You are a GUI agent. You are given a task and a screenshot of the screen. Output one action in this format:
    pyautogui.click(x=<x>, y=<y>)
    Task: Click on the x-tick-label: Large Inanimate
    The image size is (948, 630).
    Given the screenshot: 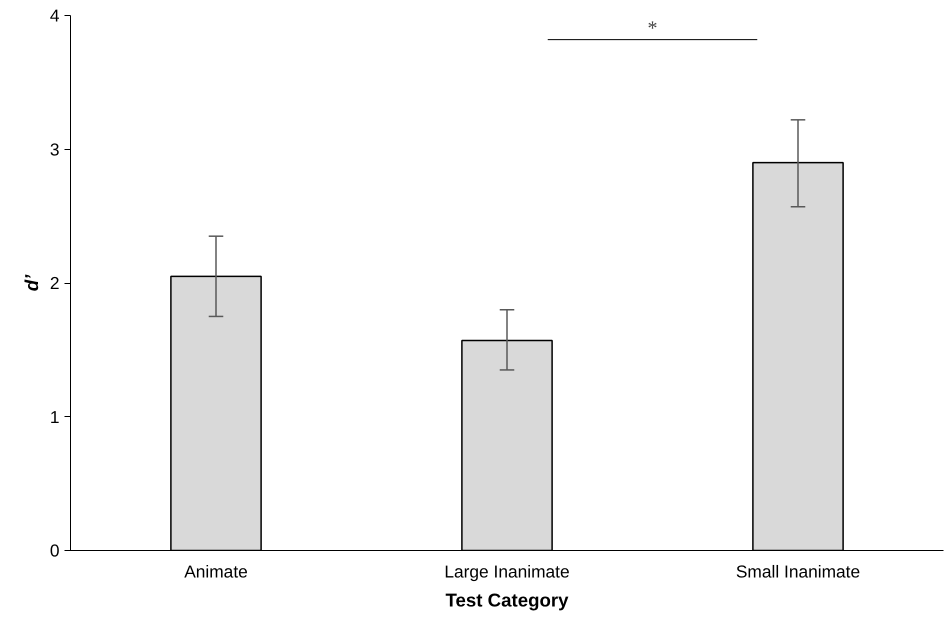 What is the action you would take?
    pyautogui.click(x=507, y=572)
    